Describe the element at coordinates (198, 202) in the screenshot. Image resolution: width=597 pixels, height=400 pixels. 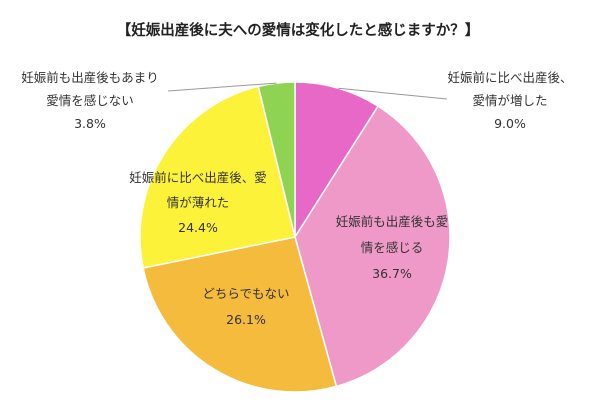
I see `slice-category-label-4: 情が薄れた` at that location.